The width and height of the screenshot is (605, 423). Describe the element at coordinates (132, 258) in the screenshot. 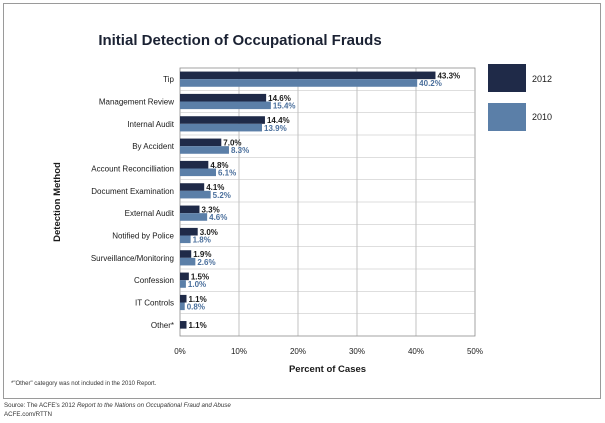

I see `category-label: Surveillance/Monitoring` at that location.